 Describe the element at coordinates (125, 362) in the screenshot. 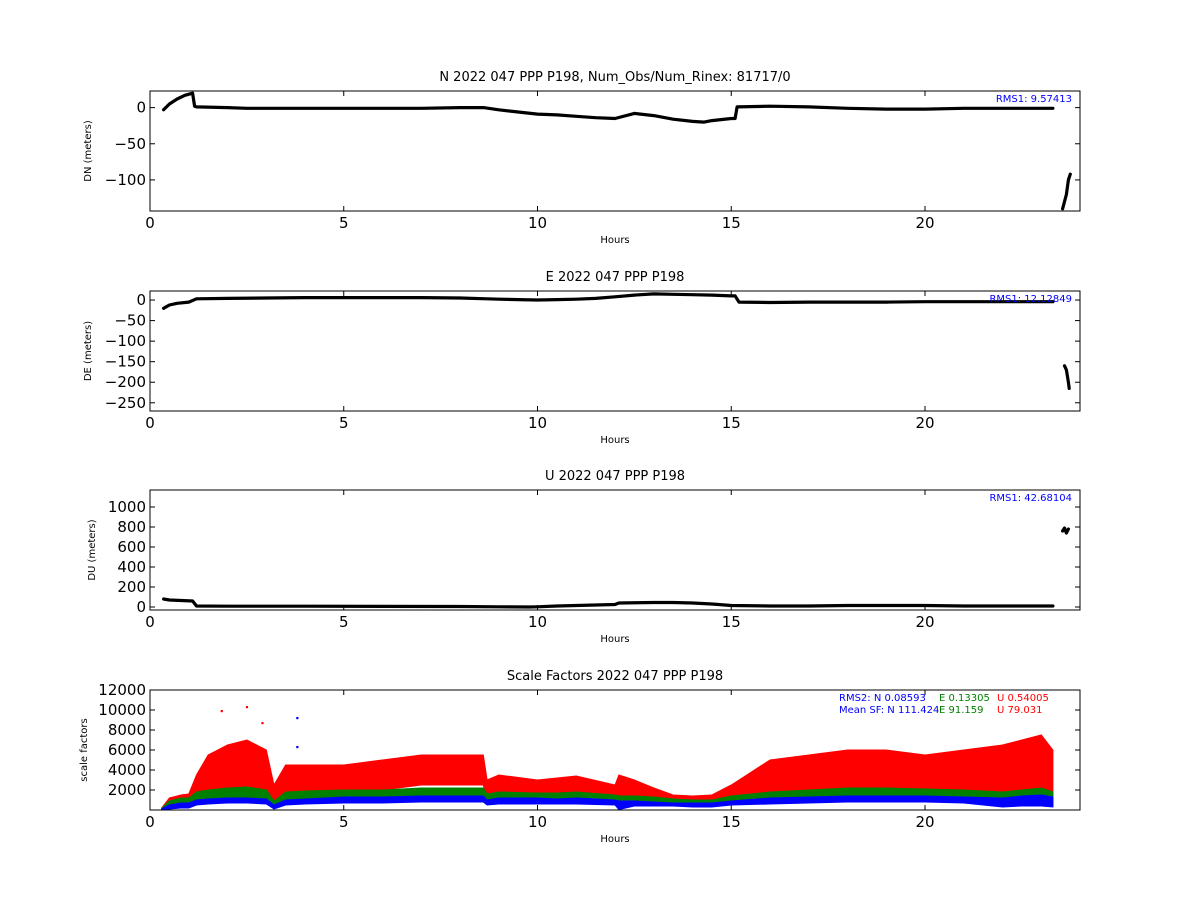

I see `y-tick-label: −150` at that location.